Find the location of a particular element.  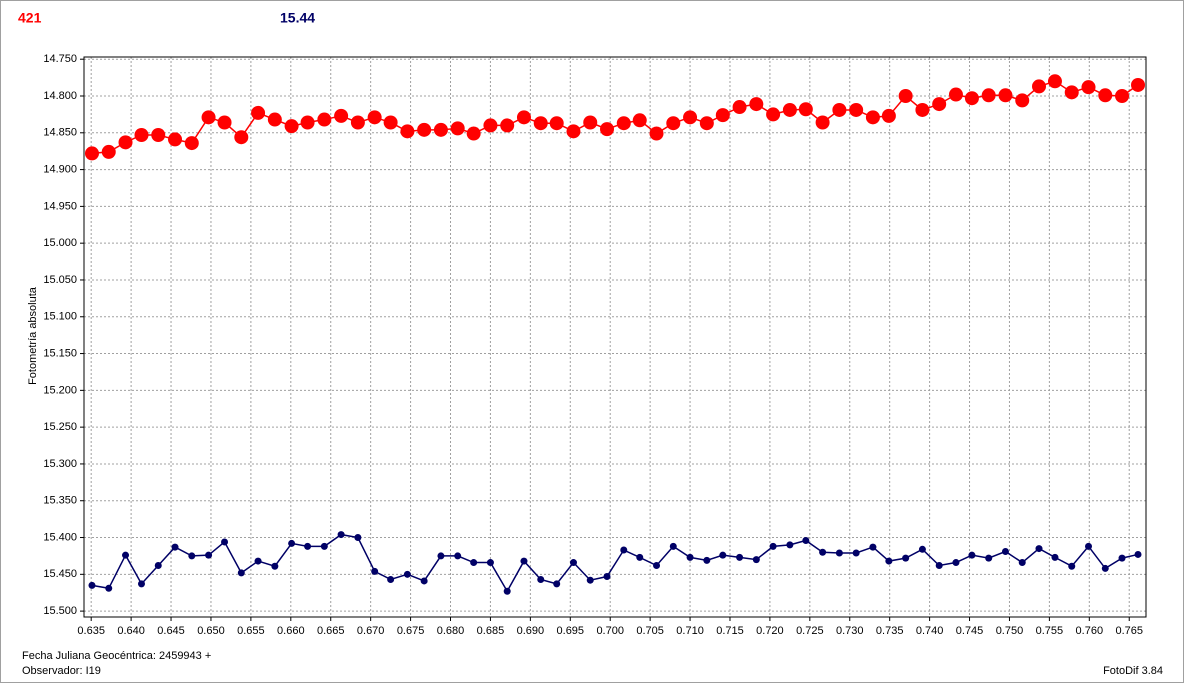

y-tick-label: 15.400 is located at coordinates (60, 537).